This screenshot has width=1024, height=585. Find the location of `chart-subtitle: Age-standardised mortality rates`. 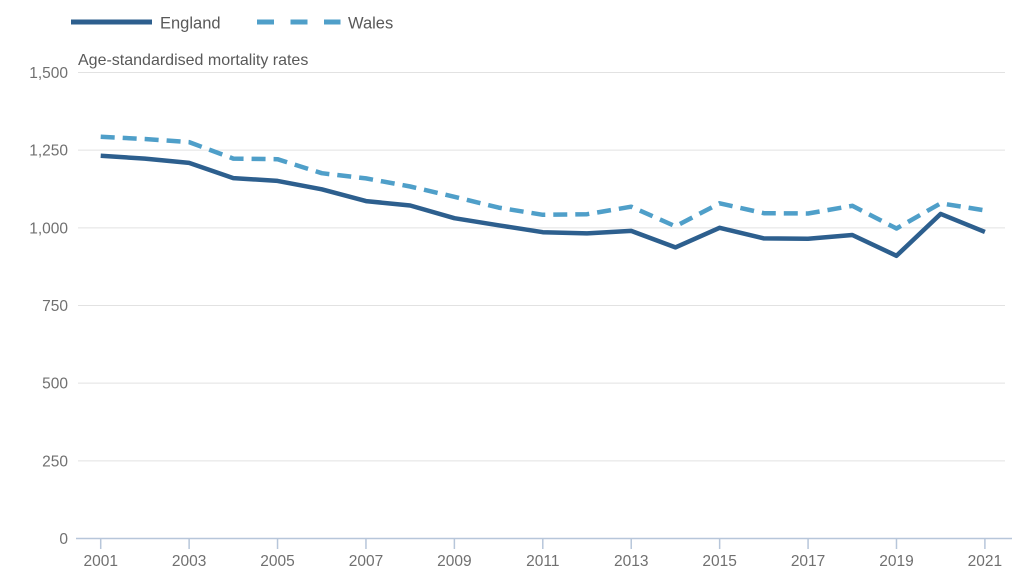

chart-subtitle: Age-standardised mortality rates is located at coordinates (193, 60).